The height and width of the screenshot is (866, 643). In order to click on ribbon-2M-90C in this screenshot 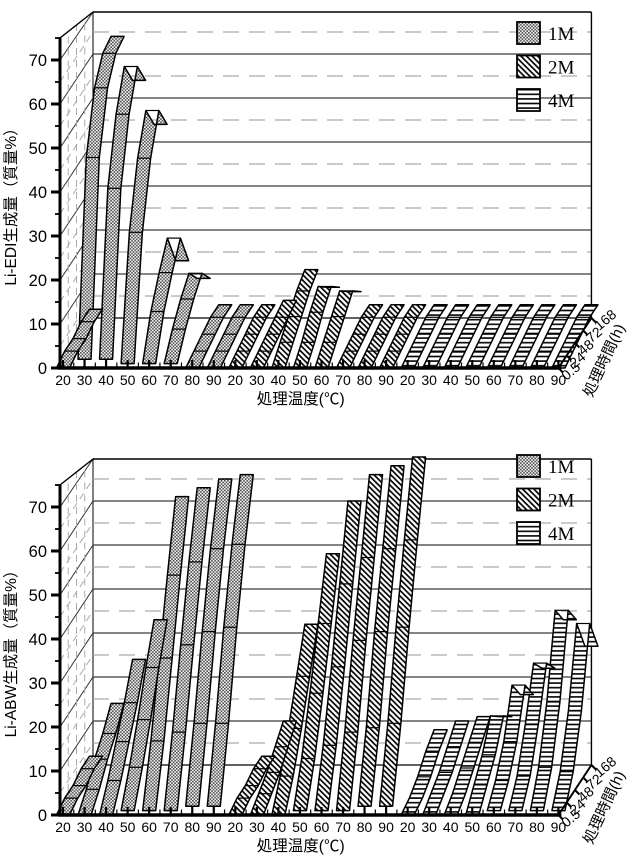, I will do `click(402, 631)`.